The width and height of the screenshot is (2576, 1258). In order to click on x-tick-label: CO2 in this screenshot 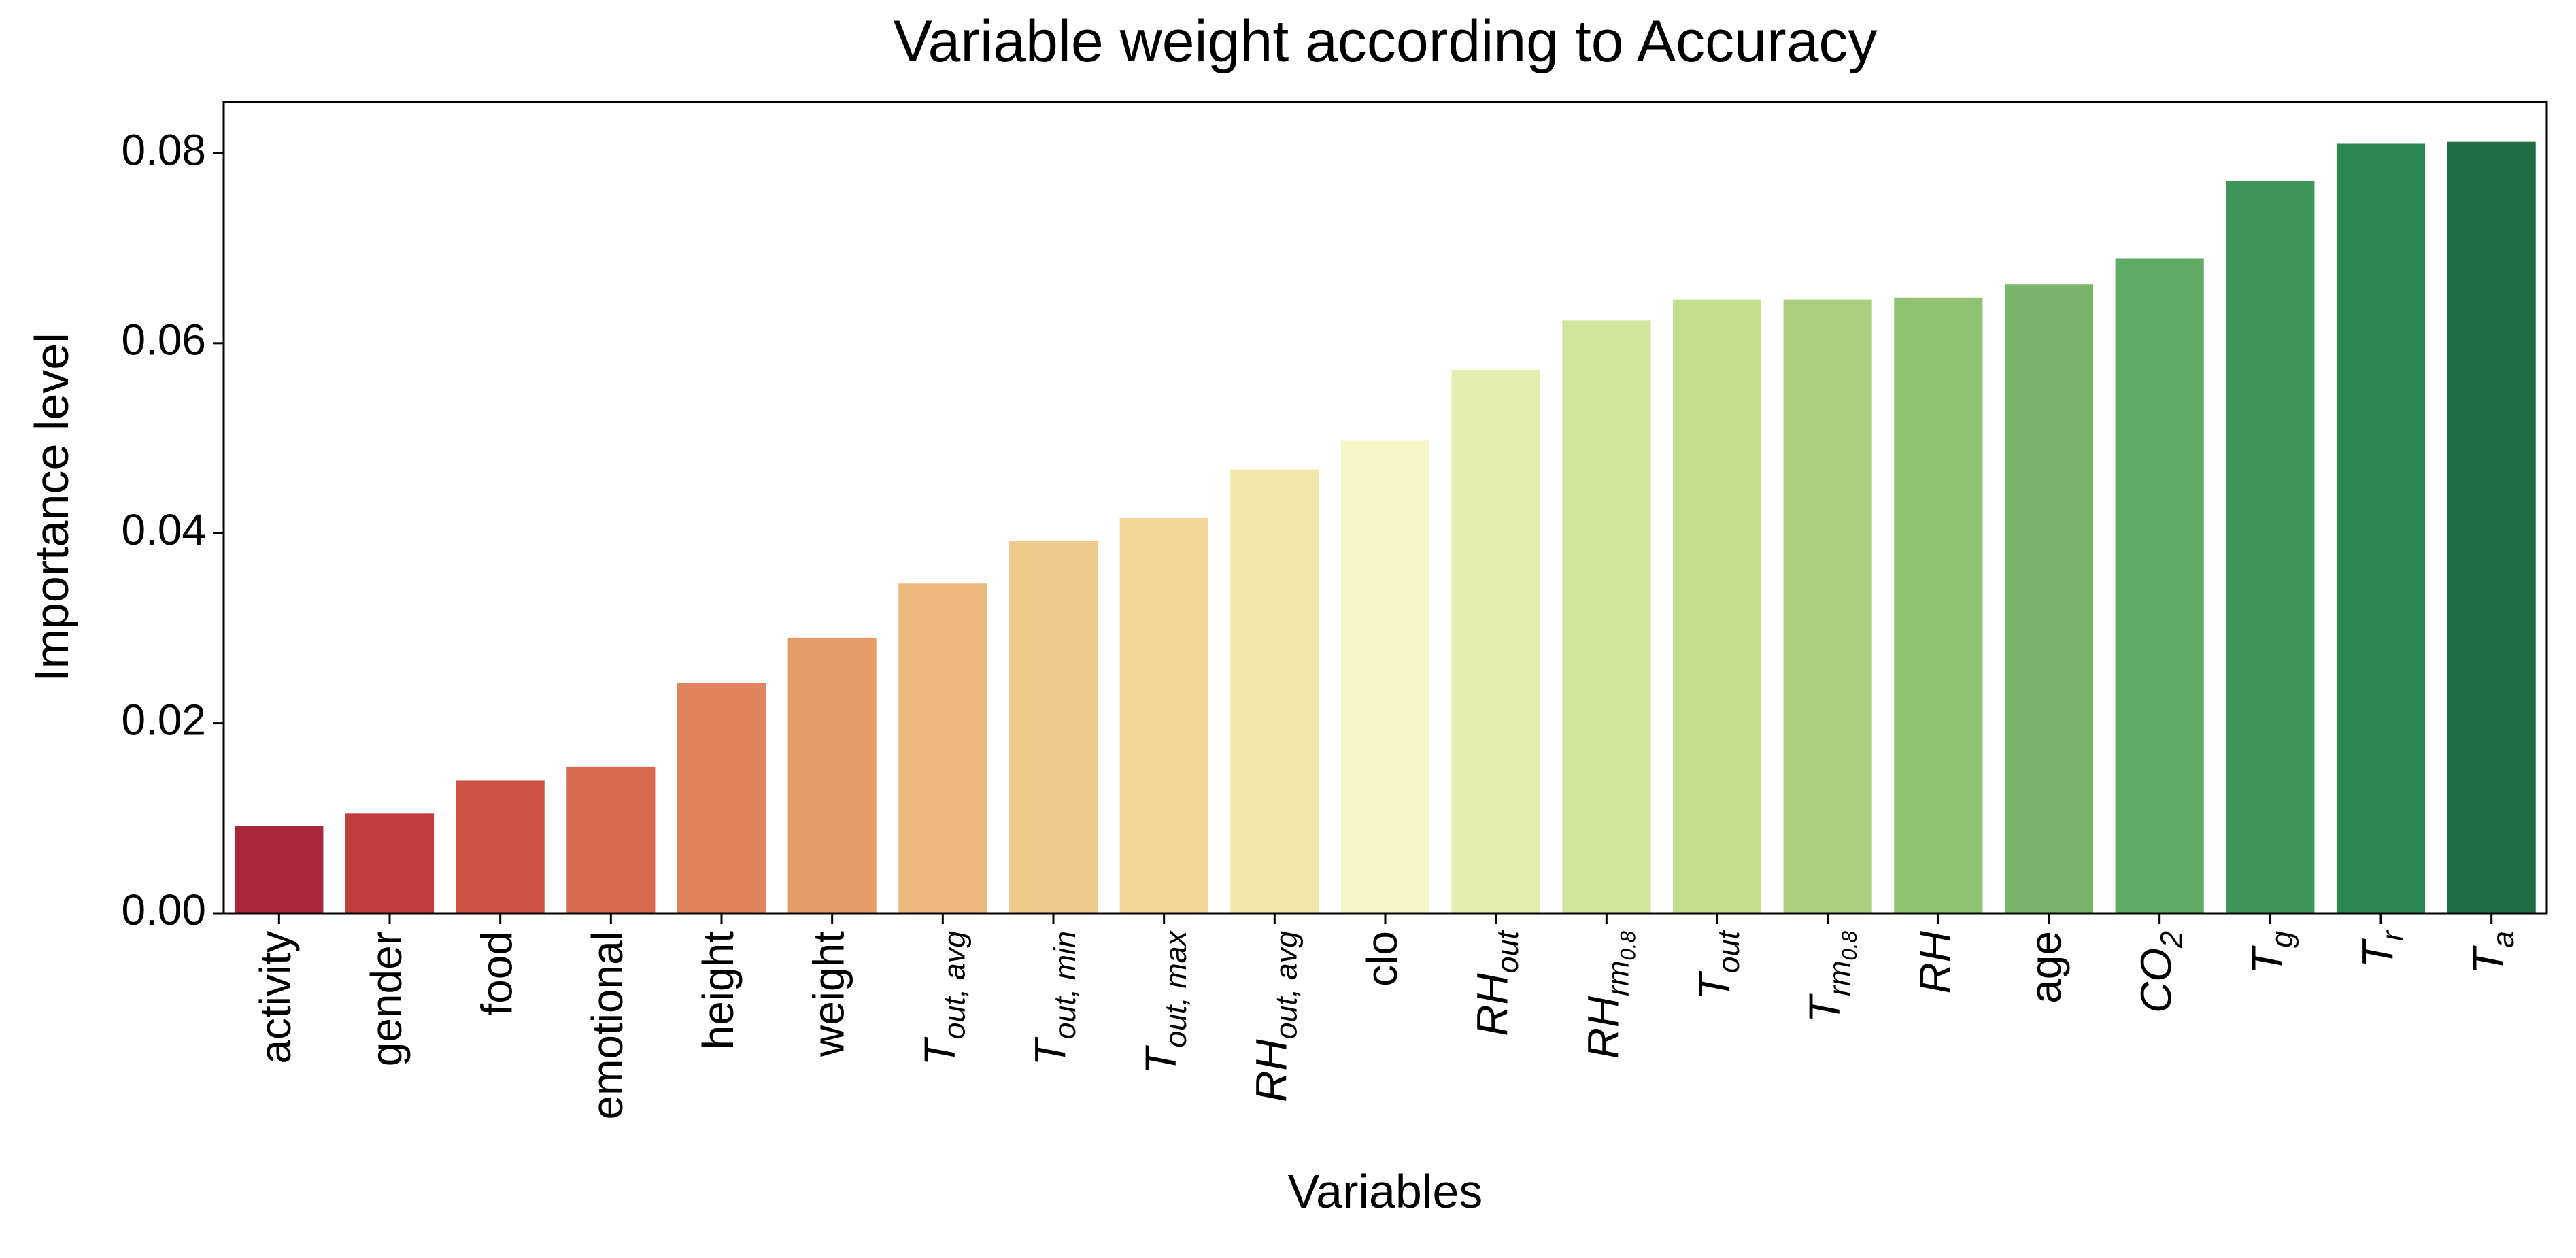, I will do `click(2160, 972)`.